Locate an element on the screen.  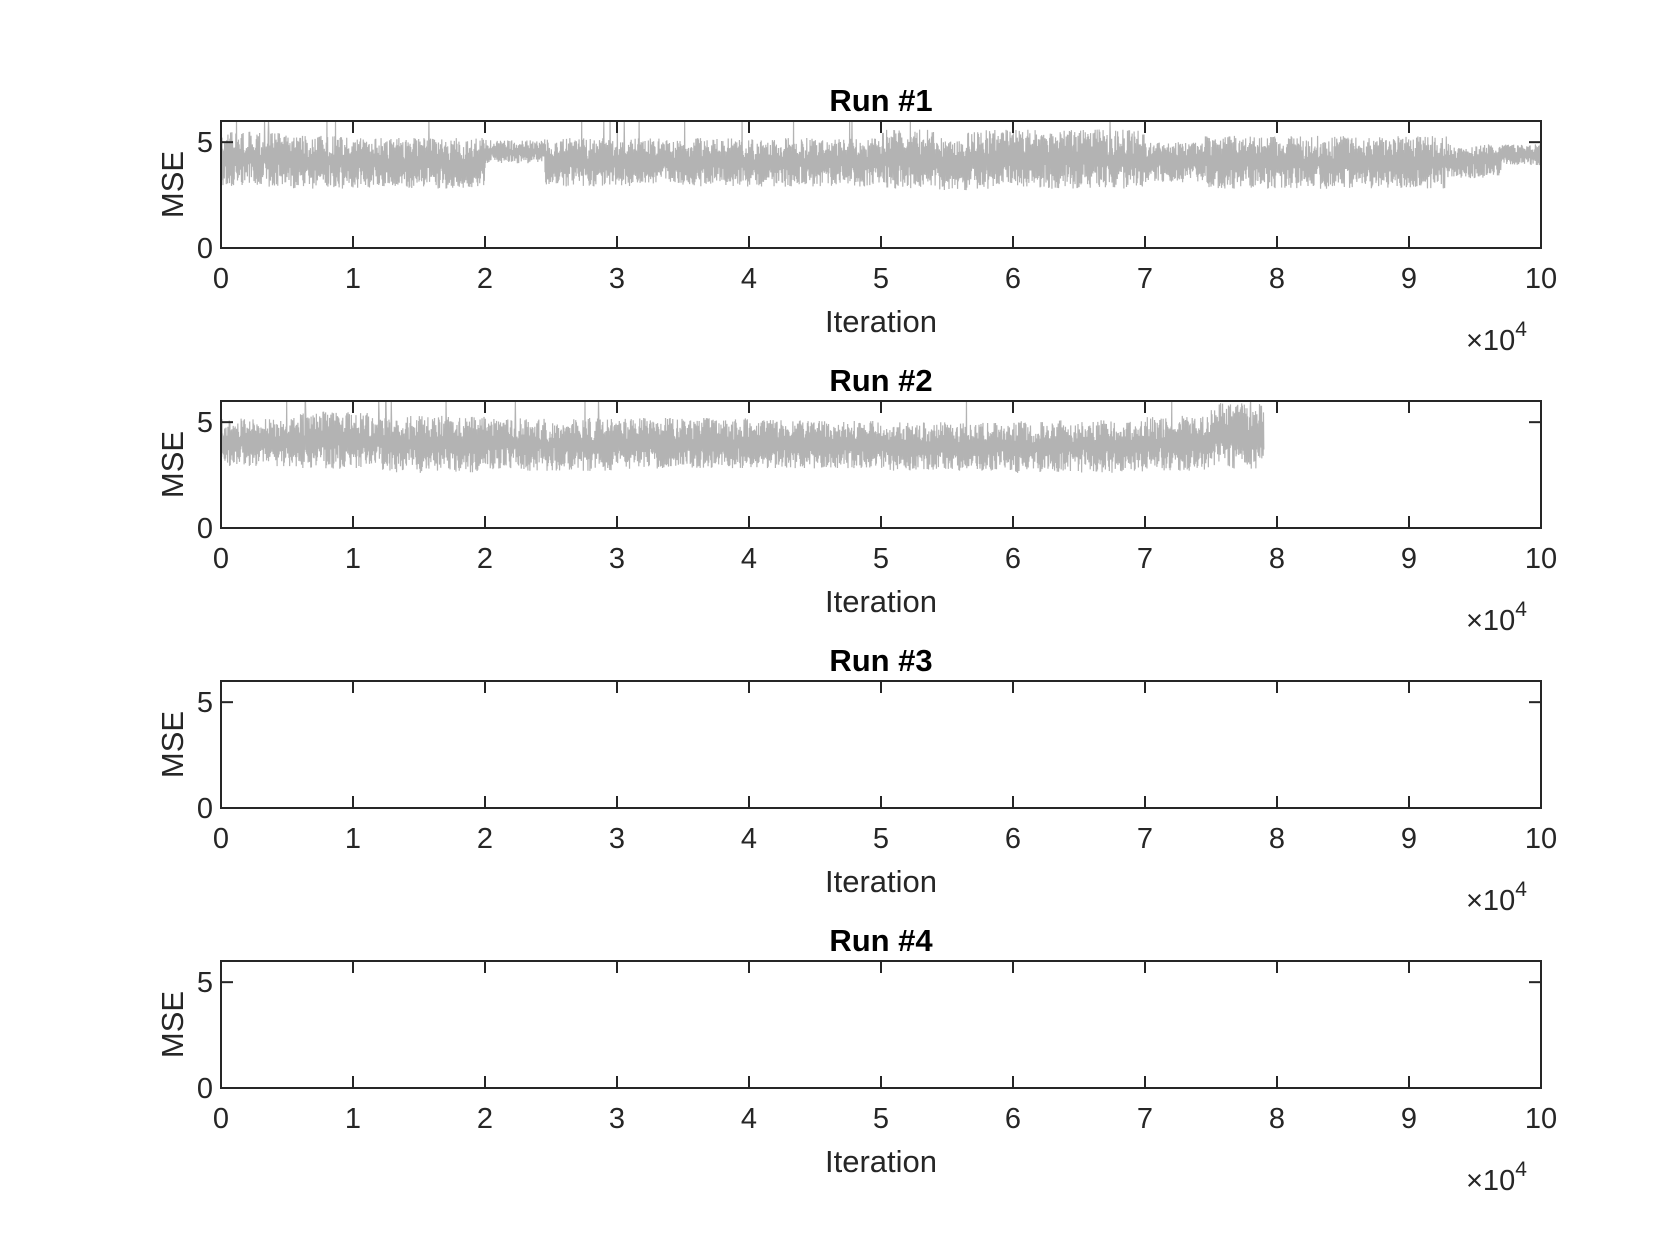
chart-title: Run #3 is located at coordinates (880, 660).